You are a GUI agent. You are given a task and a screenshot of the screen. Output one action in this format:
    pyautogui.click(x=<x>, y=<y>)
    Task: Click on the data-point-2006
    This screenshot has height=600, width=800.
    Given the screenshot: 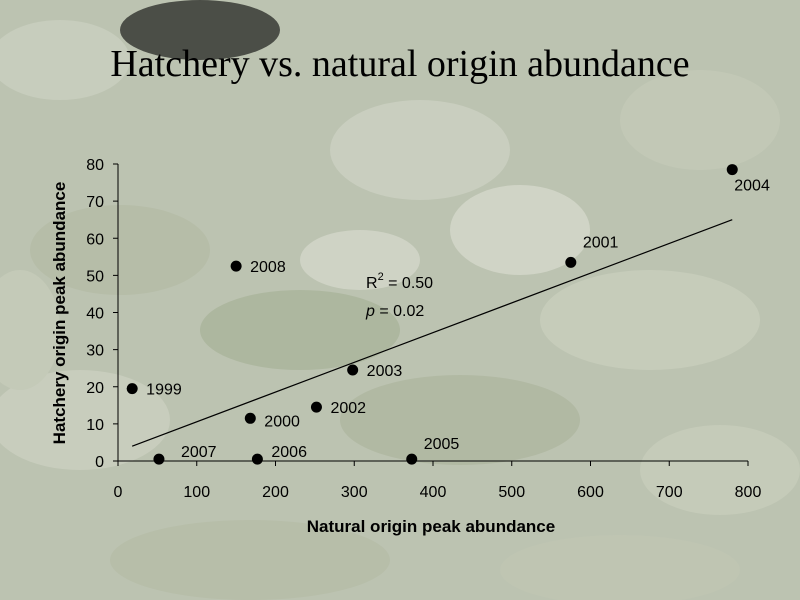 What is the action you would take?
    pyautogui.click(x=257, y=459)
    